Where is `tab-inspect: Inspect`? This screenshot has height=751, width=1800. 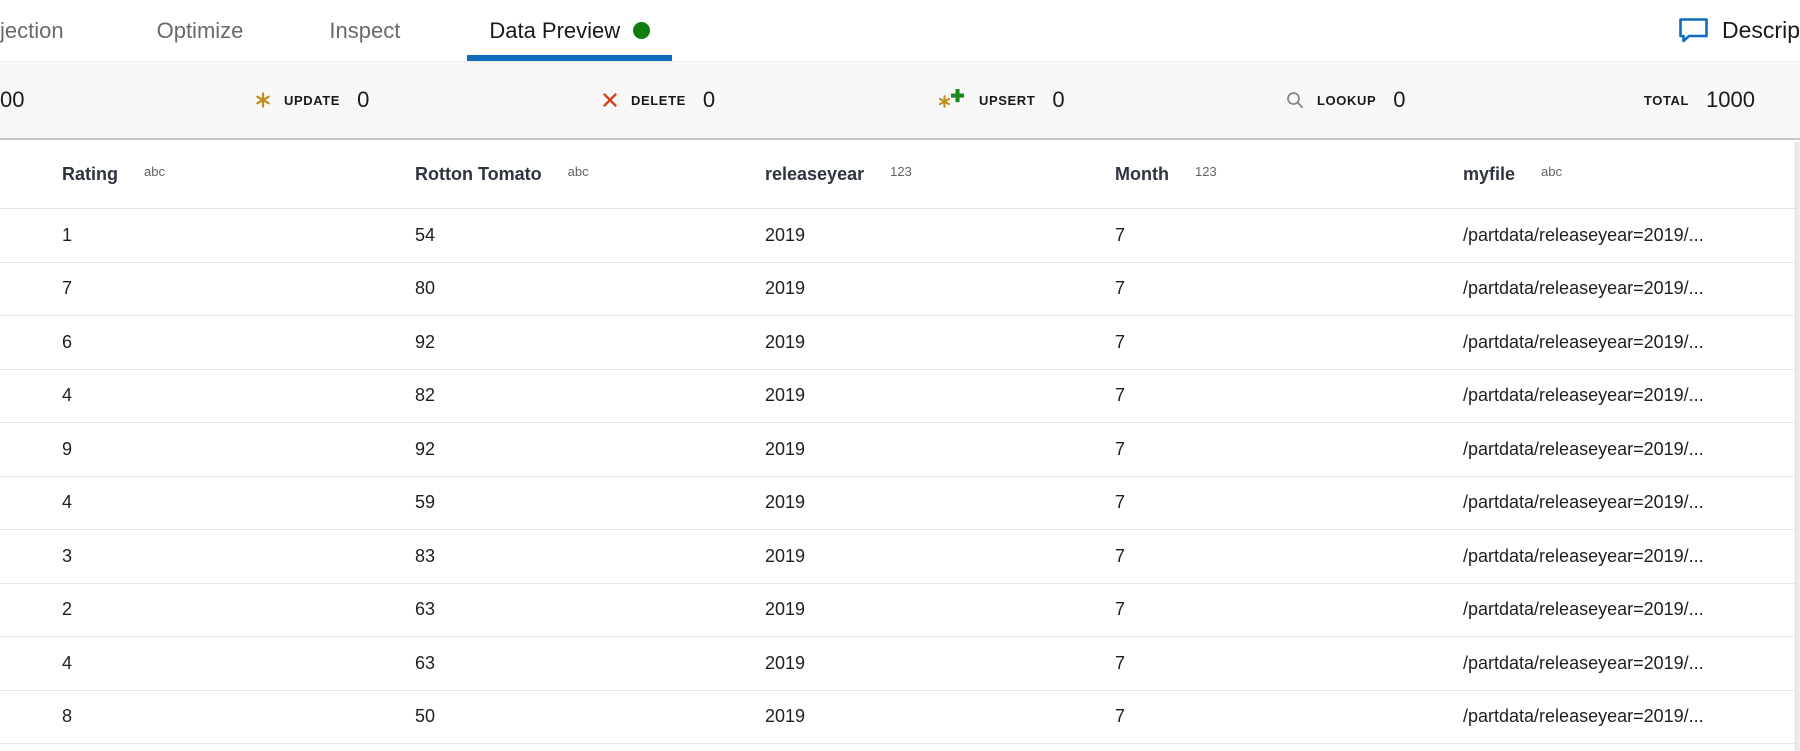
tab-inspect: Inspect is located at coordinates (364, 30).